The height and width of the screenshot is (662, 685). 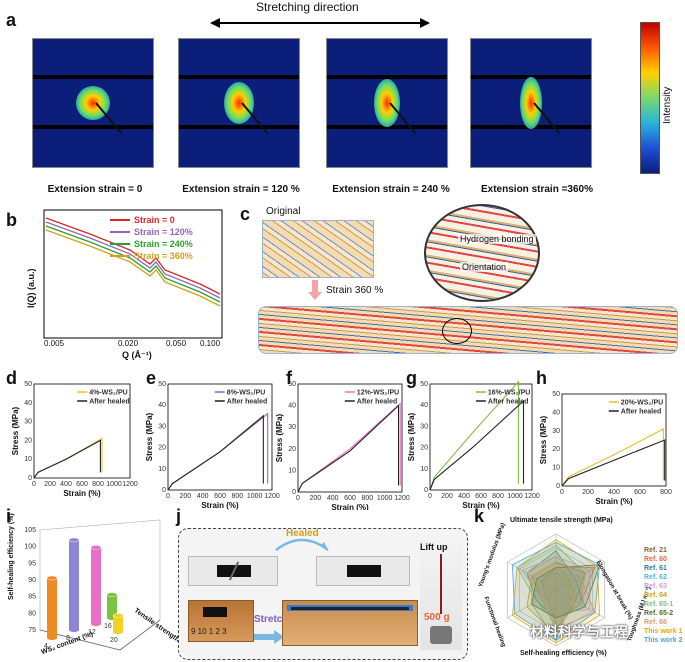 I want to click on panel-label-b: b, so click(x=11, y=220).